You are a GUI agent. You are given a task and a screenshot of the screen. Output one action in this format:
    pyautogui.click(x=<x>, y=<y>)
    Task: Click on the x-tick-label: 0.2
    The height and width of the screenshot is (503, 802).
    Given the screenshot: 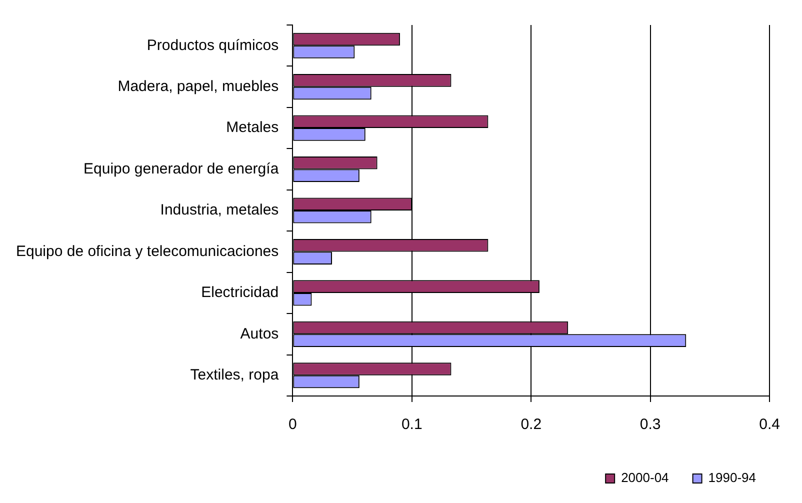 What is the action you would take?
    pyautogui.click(x=531, y=425)
    